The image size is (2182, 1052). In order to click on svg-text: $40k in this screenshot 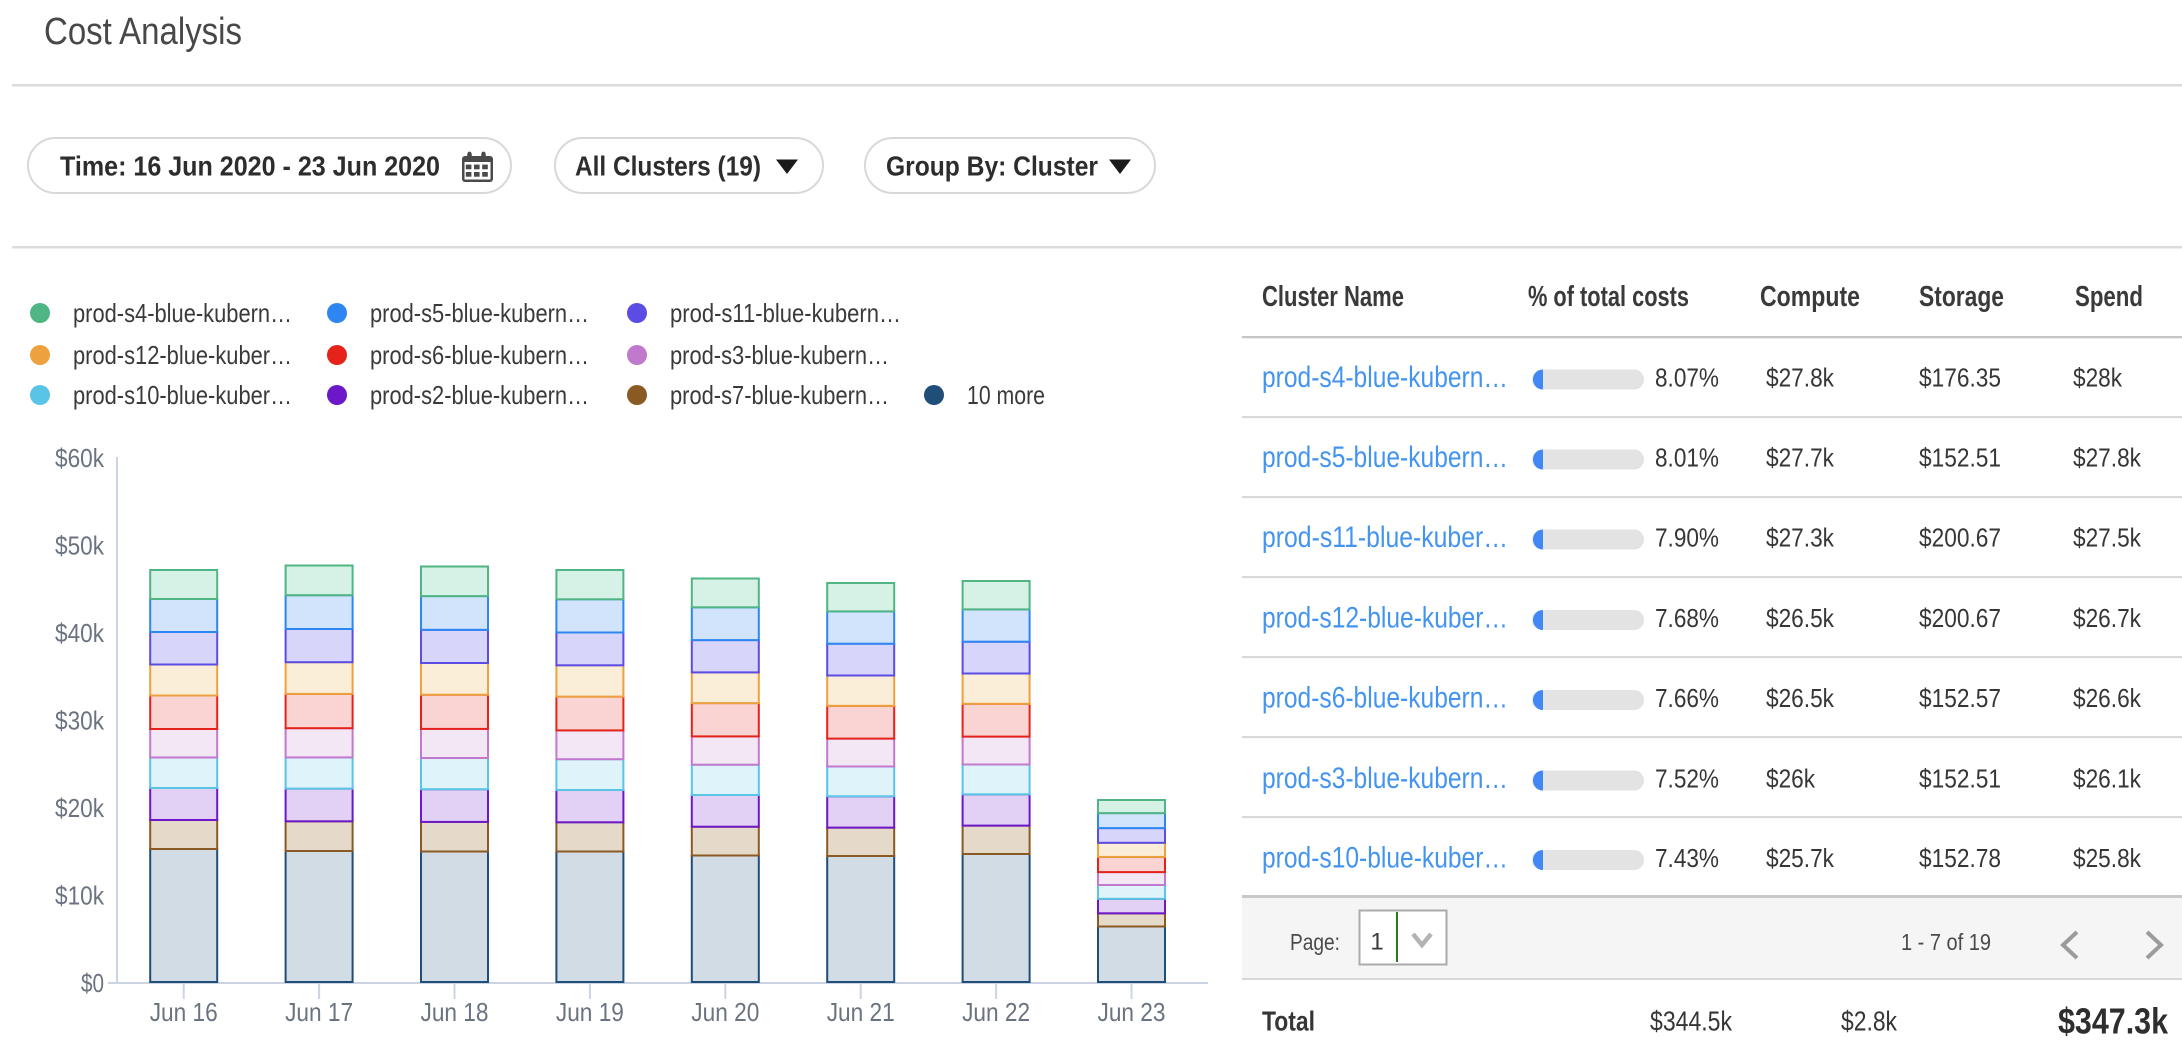, I will do `click(80, 633)`.